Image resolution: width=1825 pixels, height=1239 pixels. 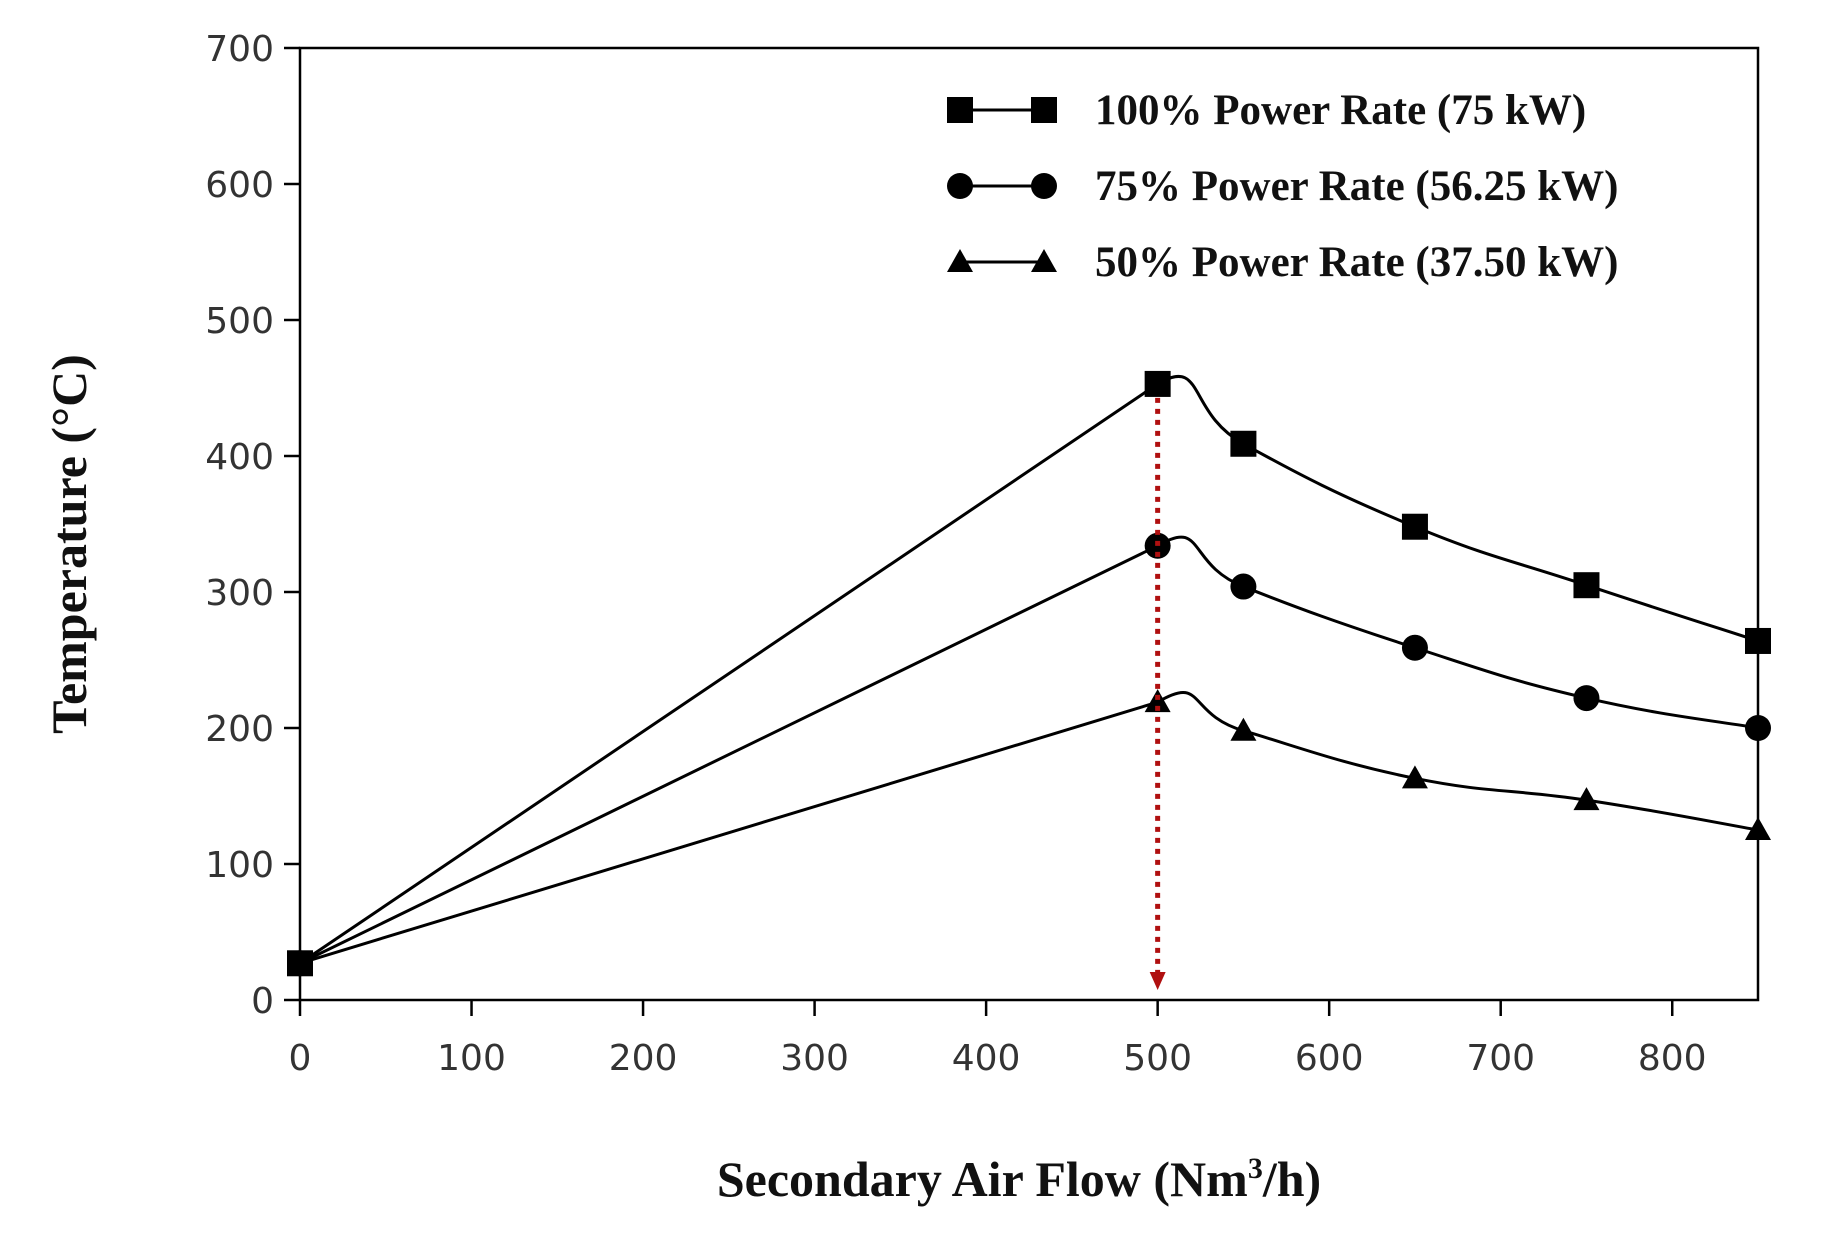 I want to click on y-tick-label: 400, so click(x=239, y=457).